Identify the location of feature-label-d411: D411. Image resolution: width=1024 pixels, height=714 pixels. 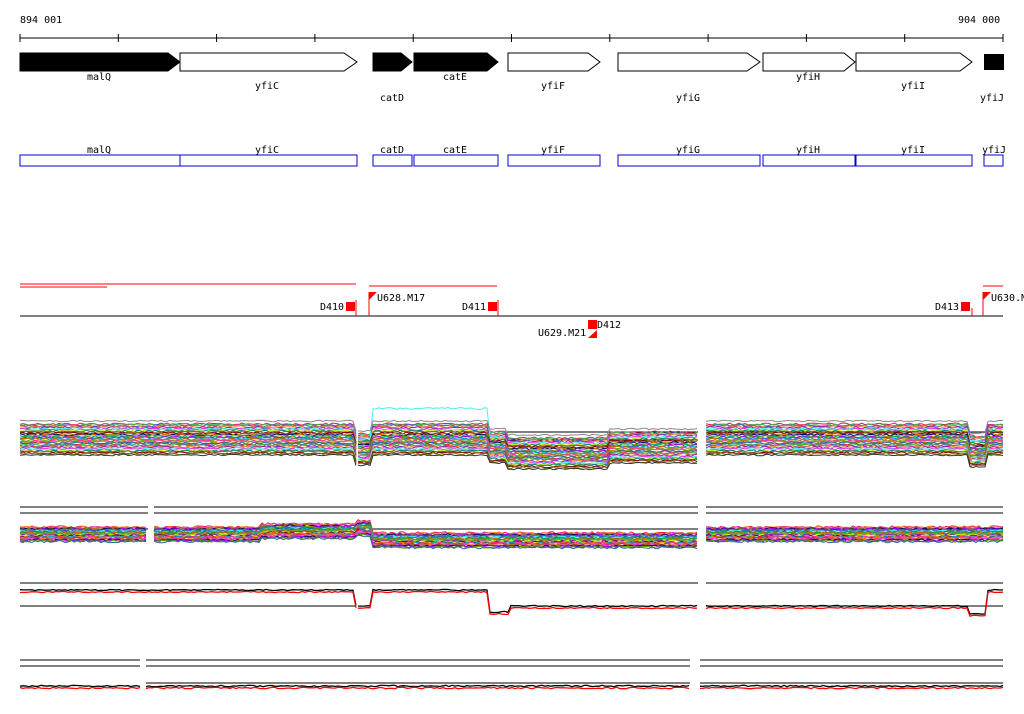
(474, 307).